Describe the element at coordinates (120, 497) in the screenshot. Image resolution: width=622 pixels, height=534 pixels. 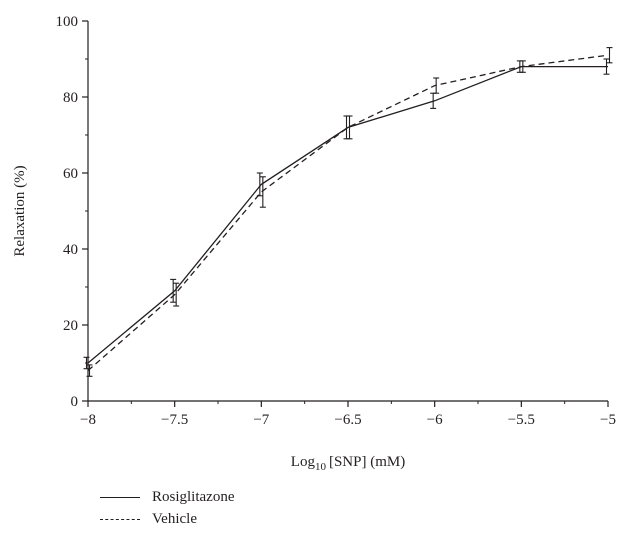
I see `legend-swatch-solid` at that location.